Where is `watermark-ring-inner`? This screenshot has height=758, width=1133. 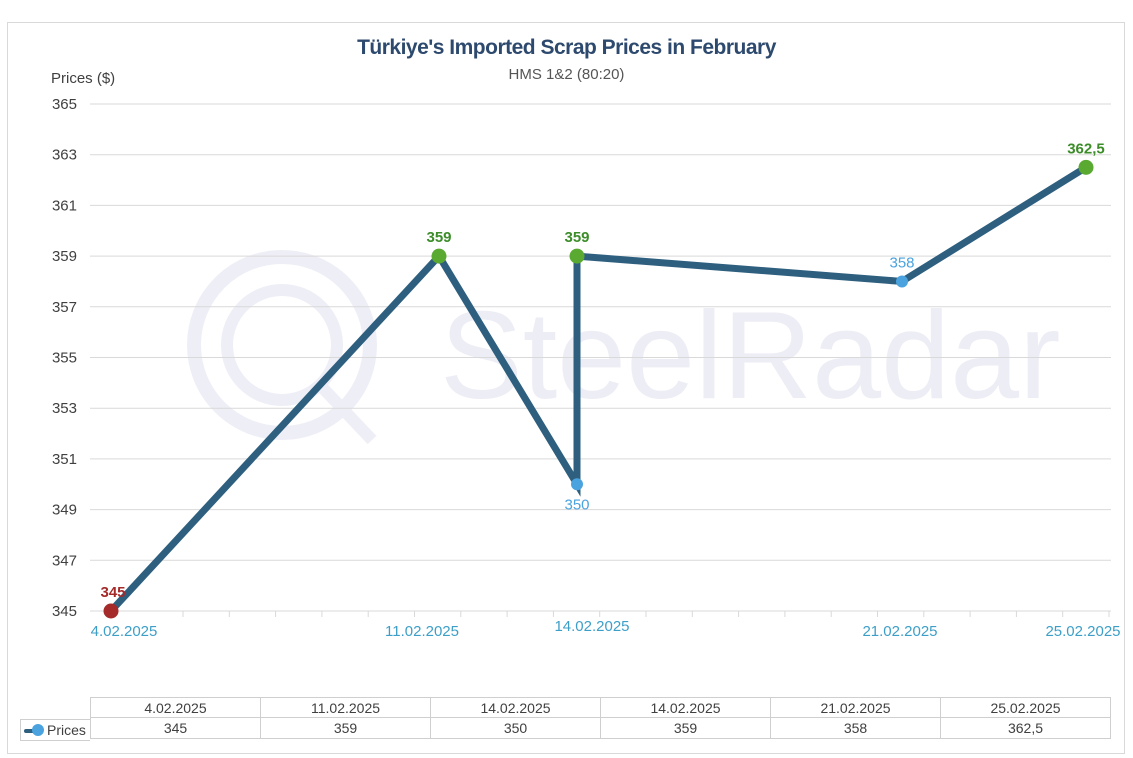
watermark-ring-inner is located at coordinates (282, 345).